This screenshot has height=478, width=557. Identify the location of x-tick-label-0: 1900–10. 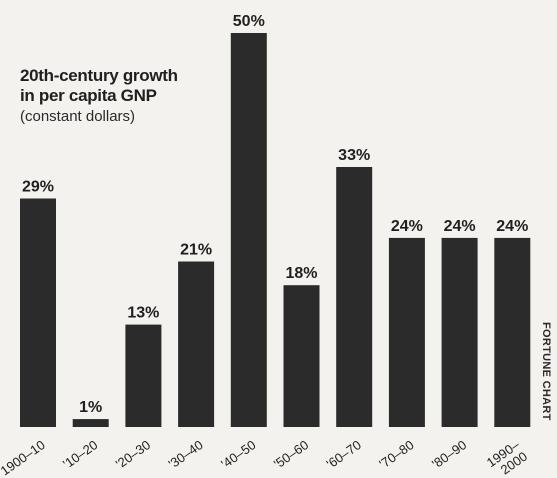
(24, 457).